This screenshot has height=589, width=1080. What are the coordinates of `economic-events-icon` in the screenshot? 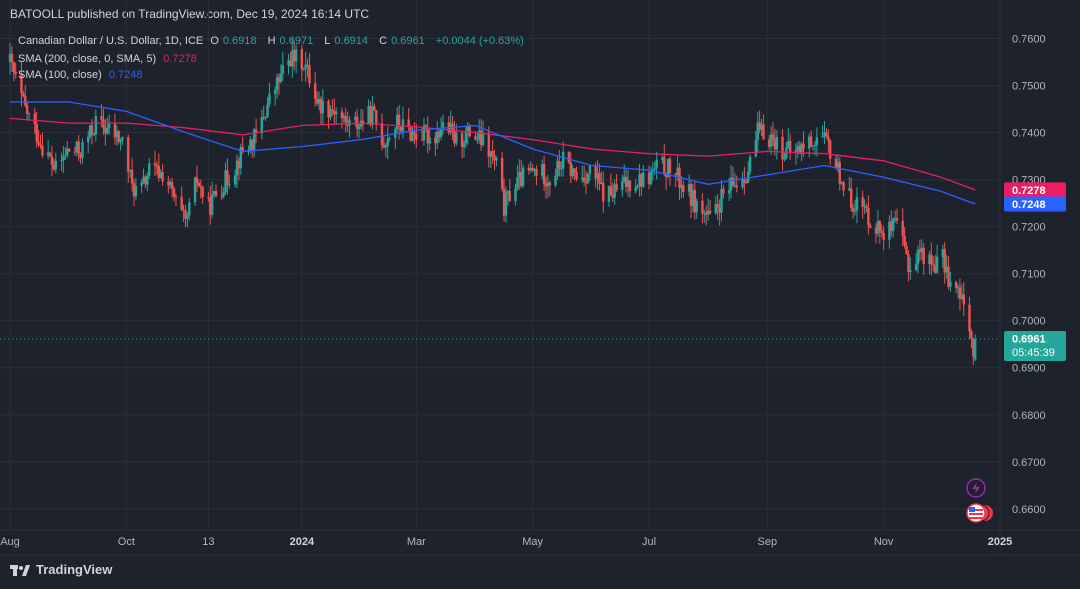 It's located at (979, 513).